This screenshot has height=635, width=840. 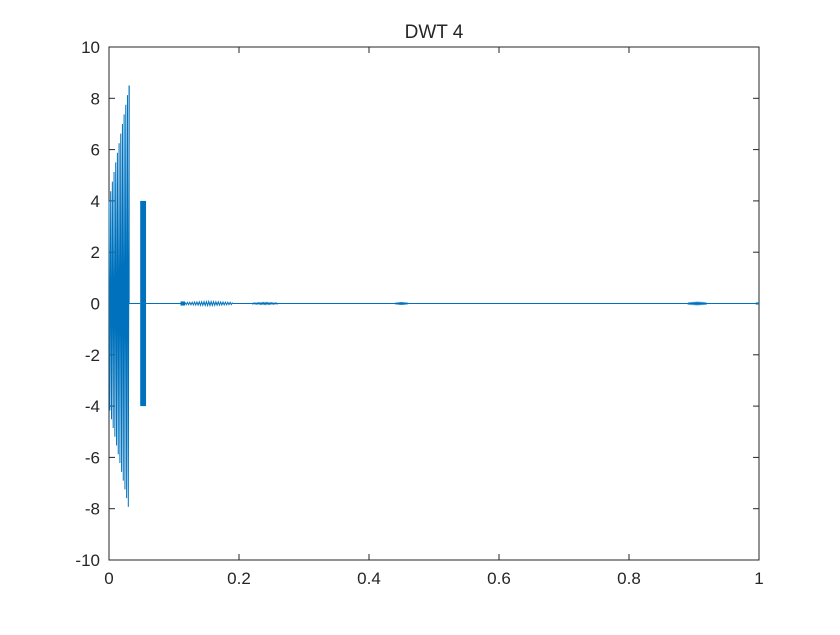 I want to click on x-tick-label: 1, so click(x=758, y=578).